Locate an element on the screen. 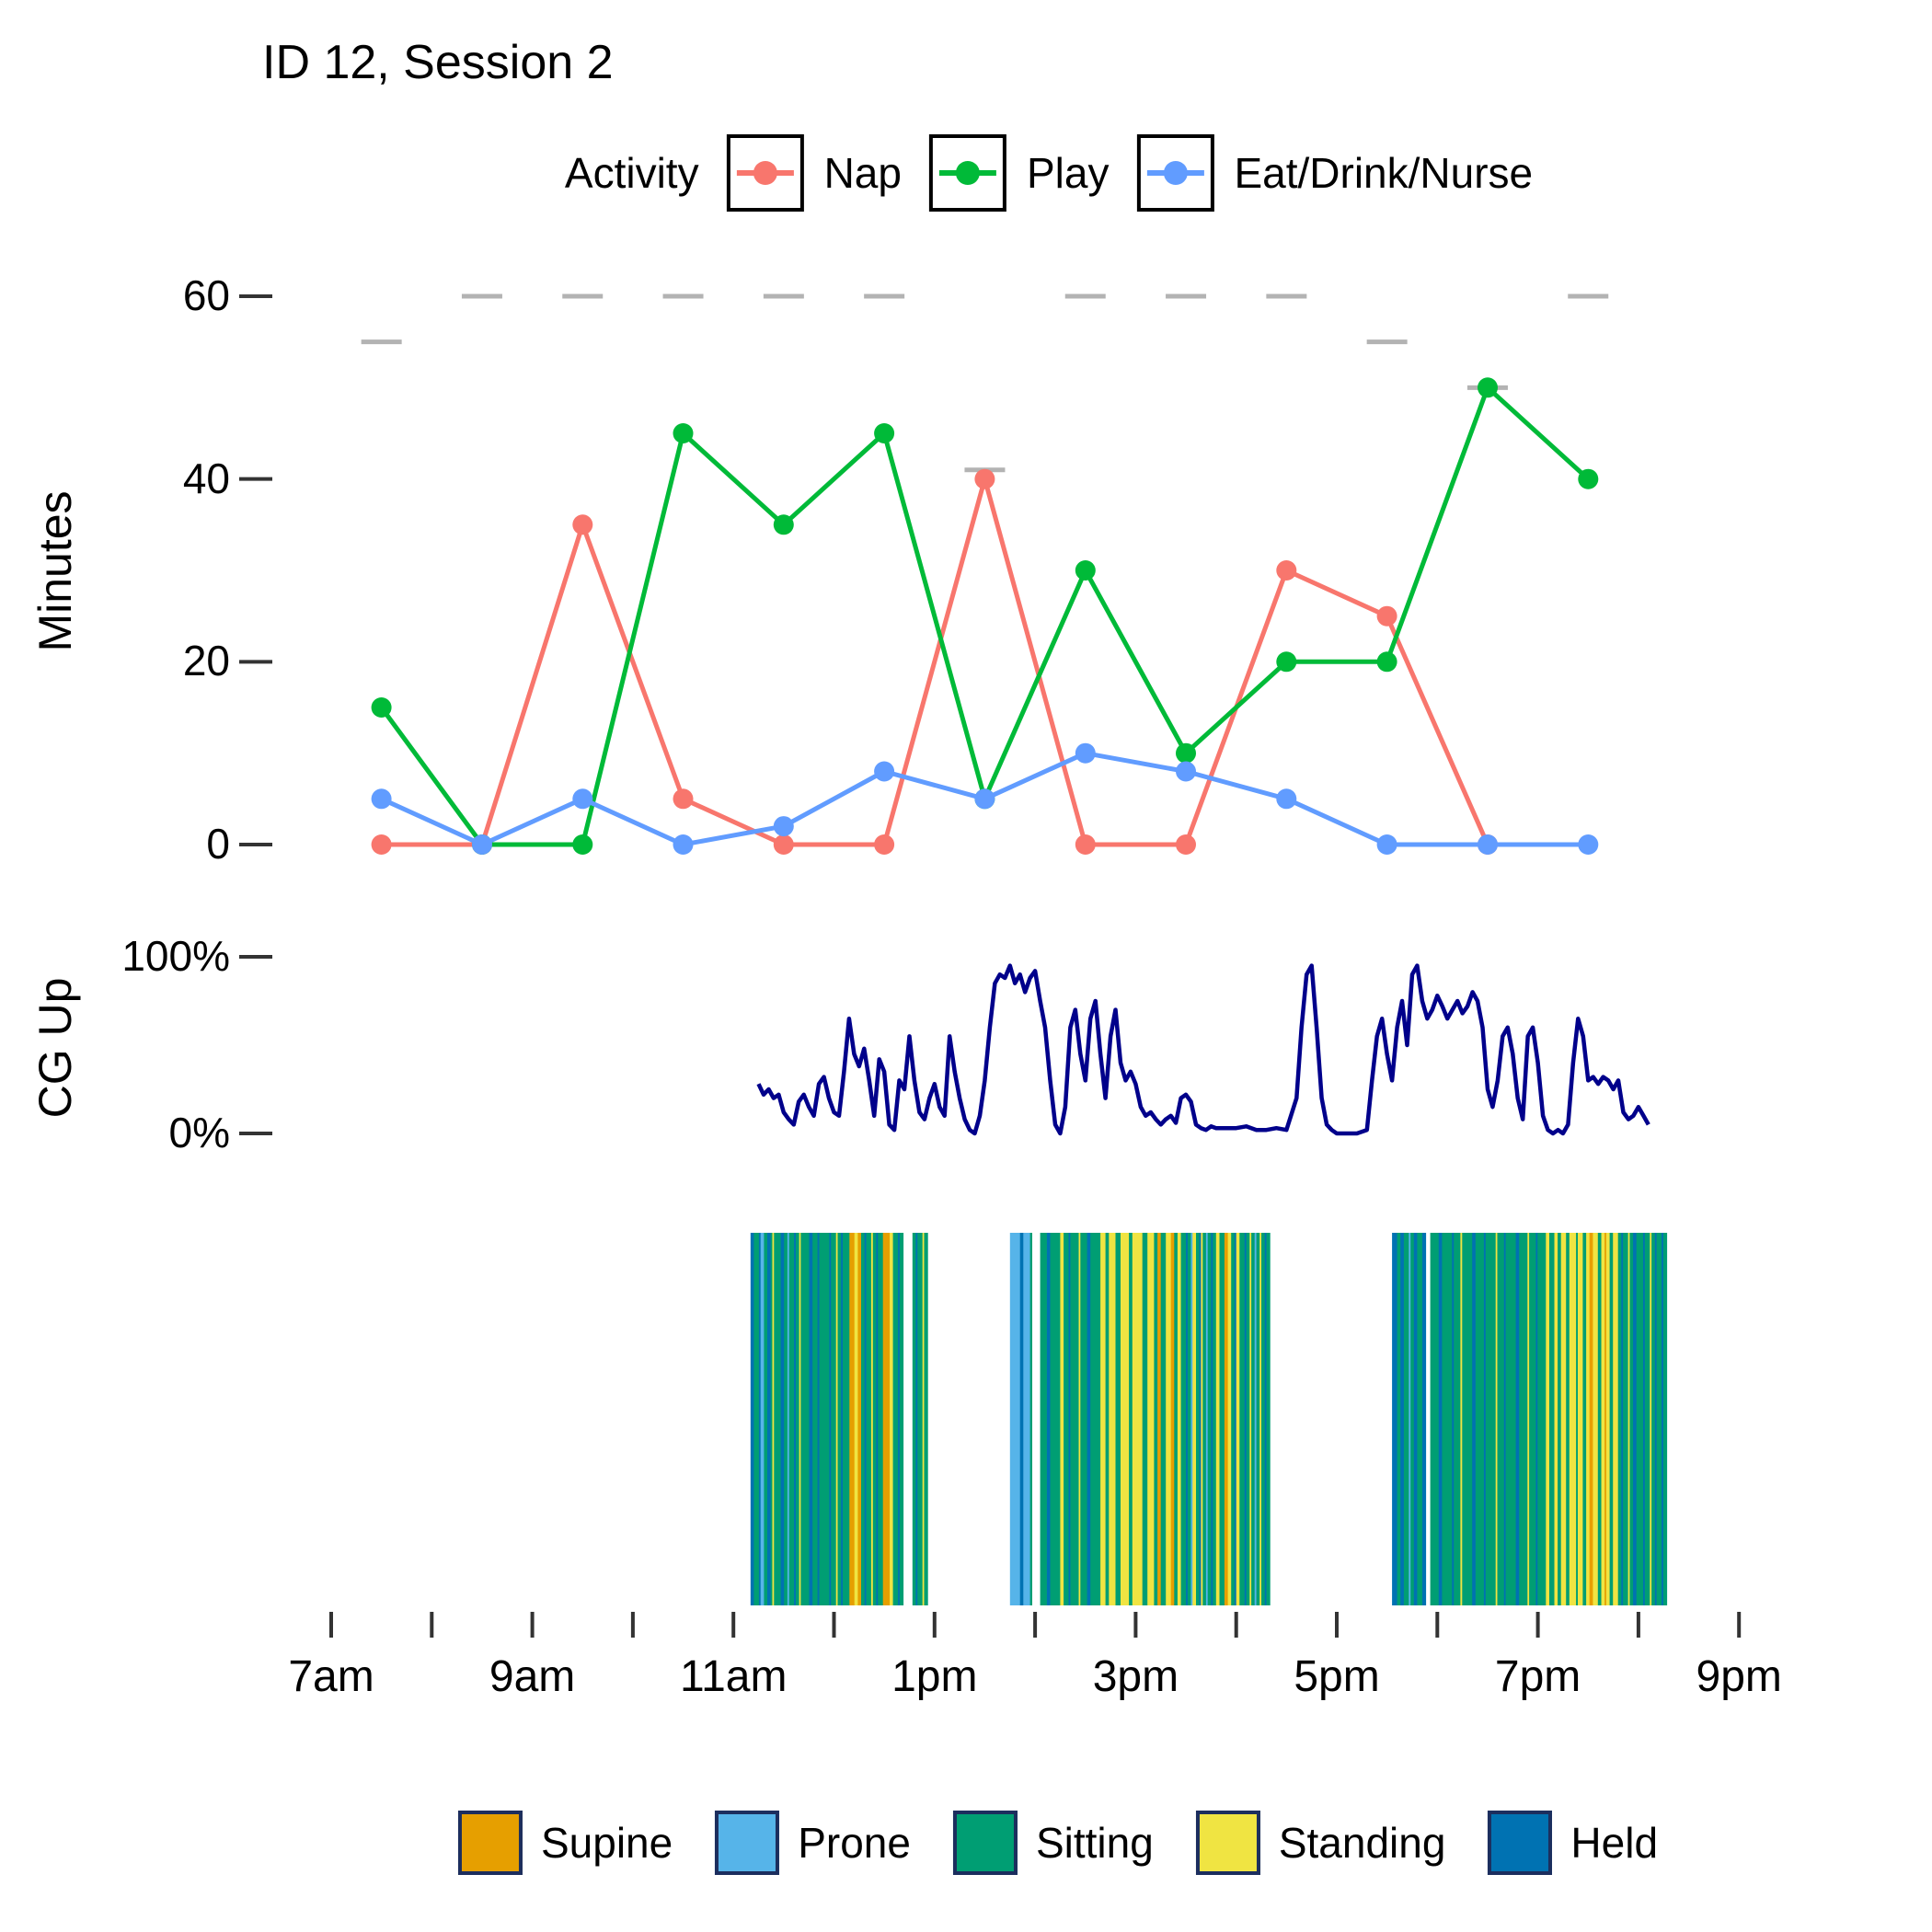  y-tick-label-60: 60 is located at coordinates (206, 295).